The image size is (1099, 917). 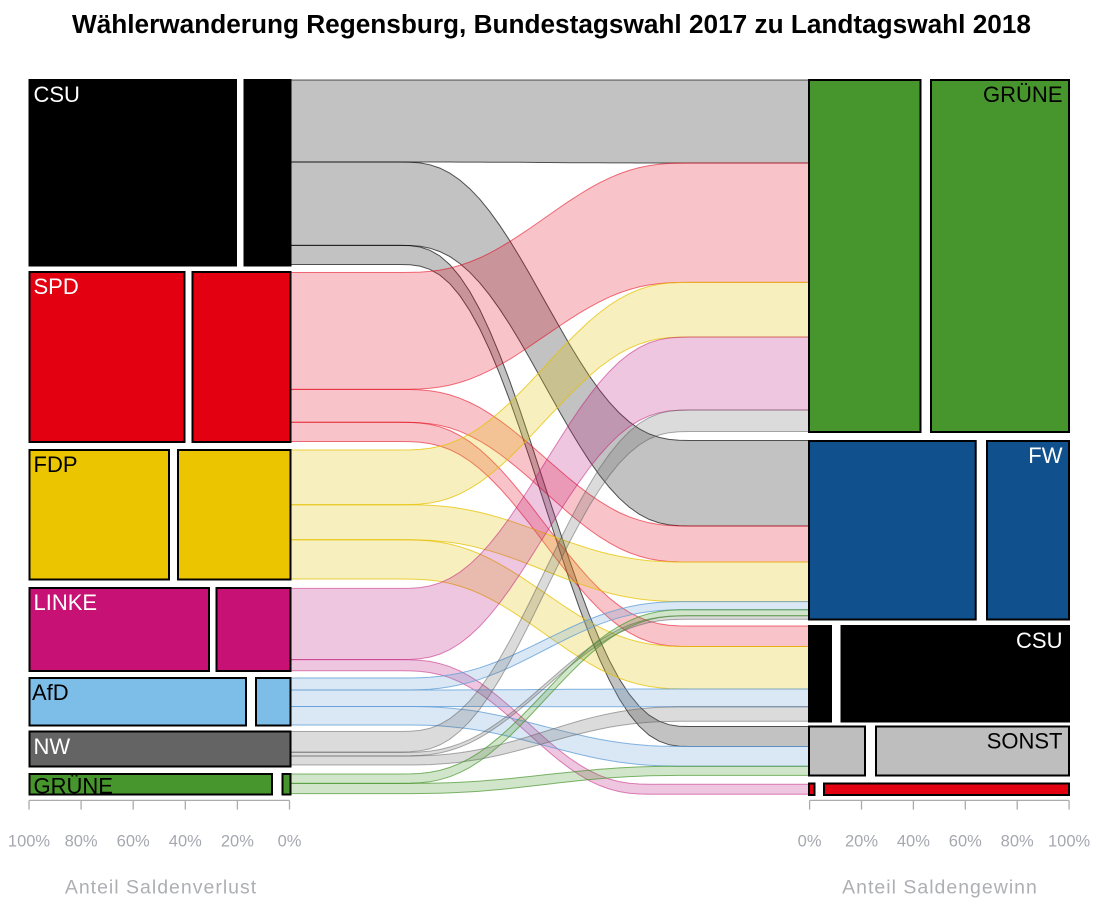 I want to click on svg-text: Anteil Saldengewinn, so click(x=940, y=888).